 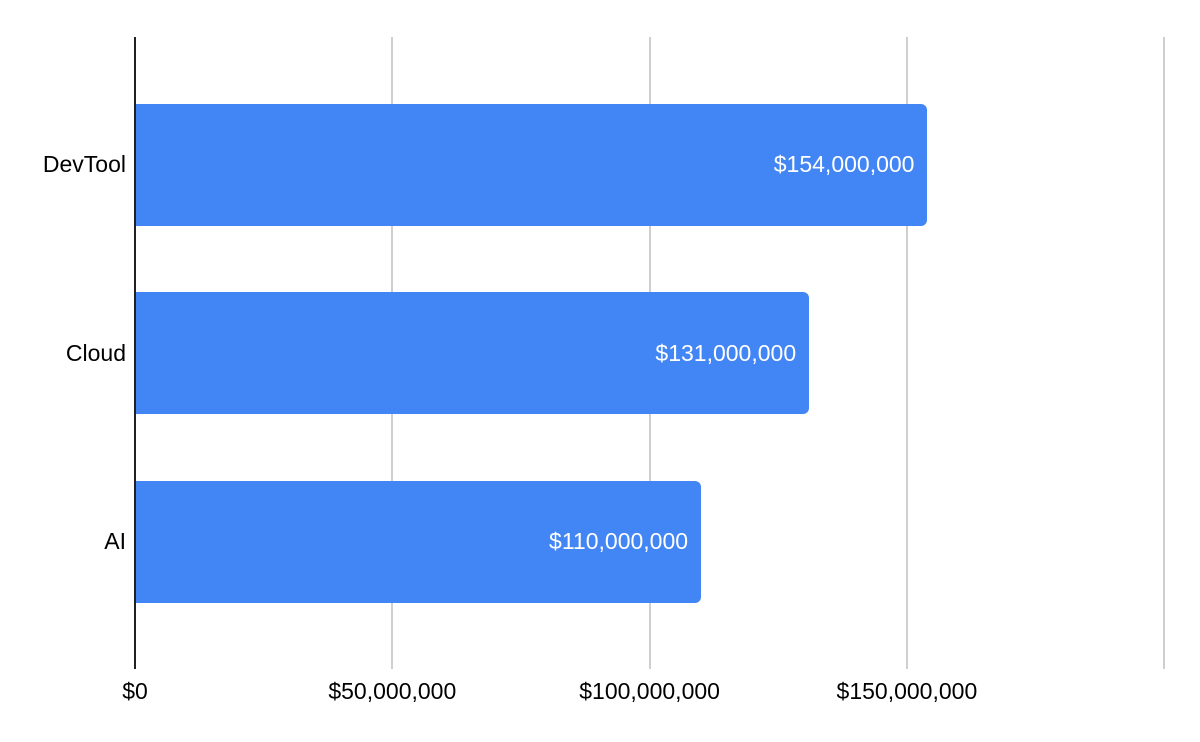 What do you see at coordinates (473, 353) in the screenshot?
I see `bar-cloud: $131,000,000` at bounding box center [473, 353].